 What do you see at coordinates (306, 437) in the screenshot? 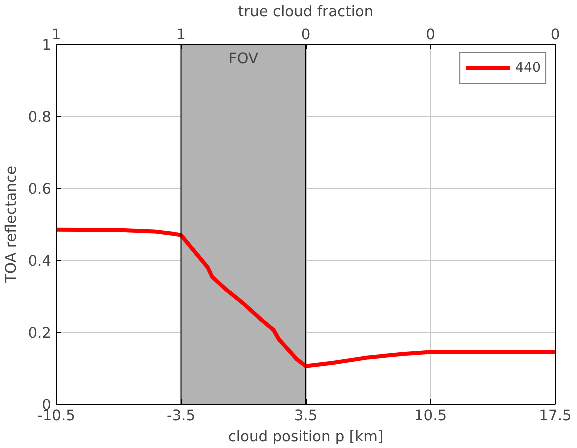
I see `x-axis-title: cloud position p [km]` at bounding box center [306, 437].